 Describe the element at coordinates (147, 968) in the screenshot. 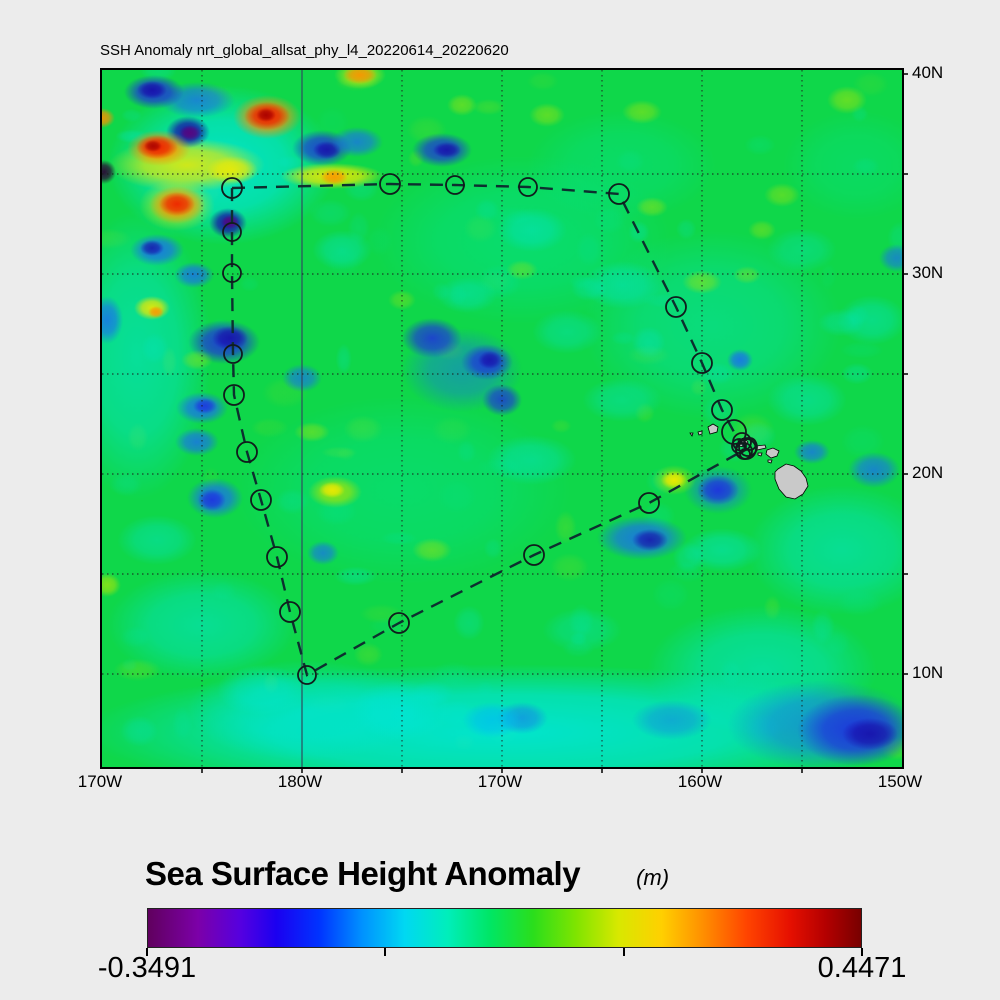

I see `colorbar-min-label: -0.3491` at that location.